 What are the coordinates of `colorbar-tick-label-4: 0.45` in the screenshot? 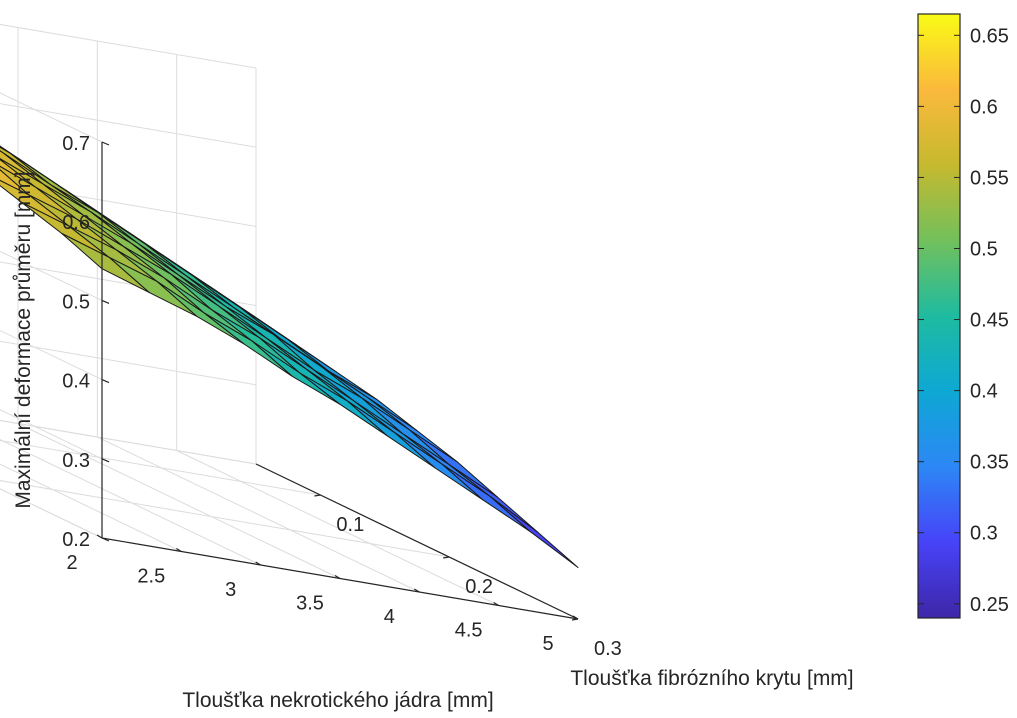 It's located at (989, 321).